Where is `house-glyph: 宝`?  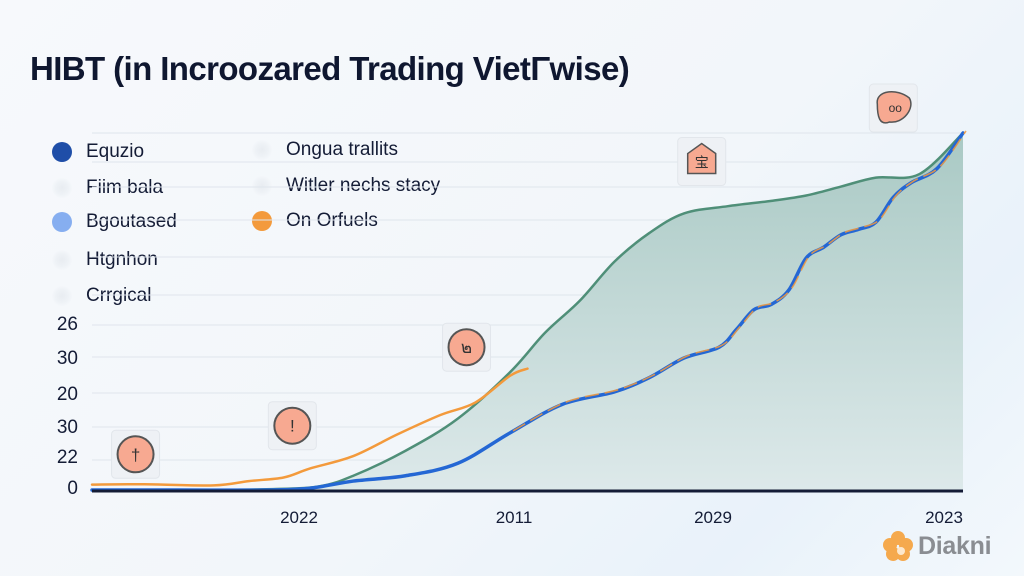 house-glyph: 宝 is located at coordinates (702, 163).